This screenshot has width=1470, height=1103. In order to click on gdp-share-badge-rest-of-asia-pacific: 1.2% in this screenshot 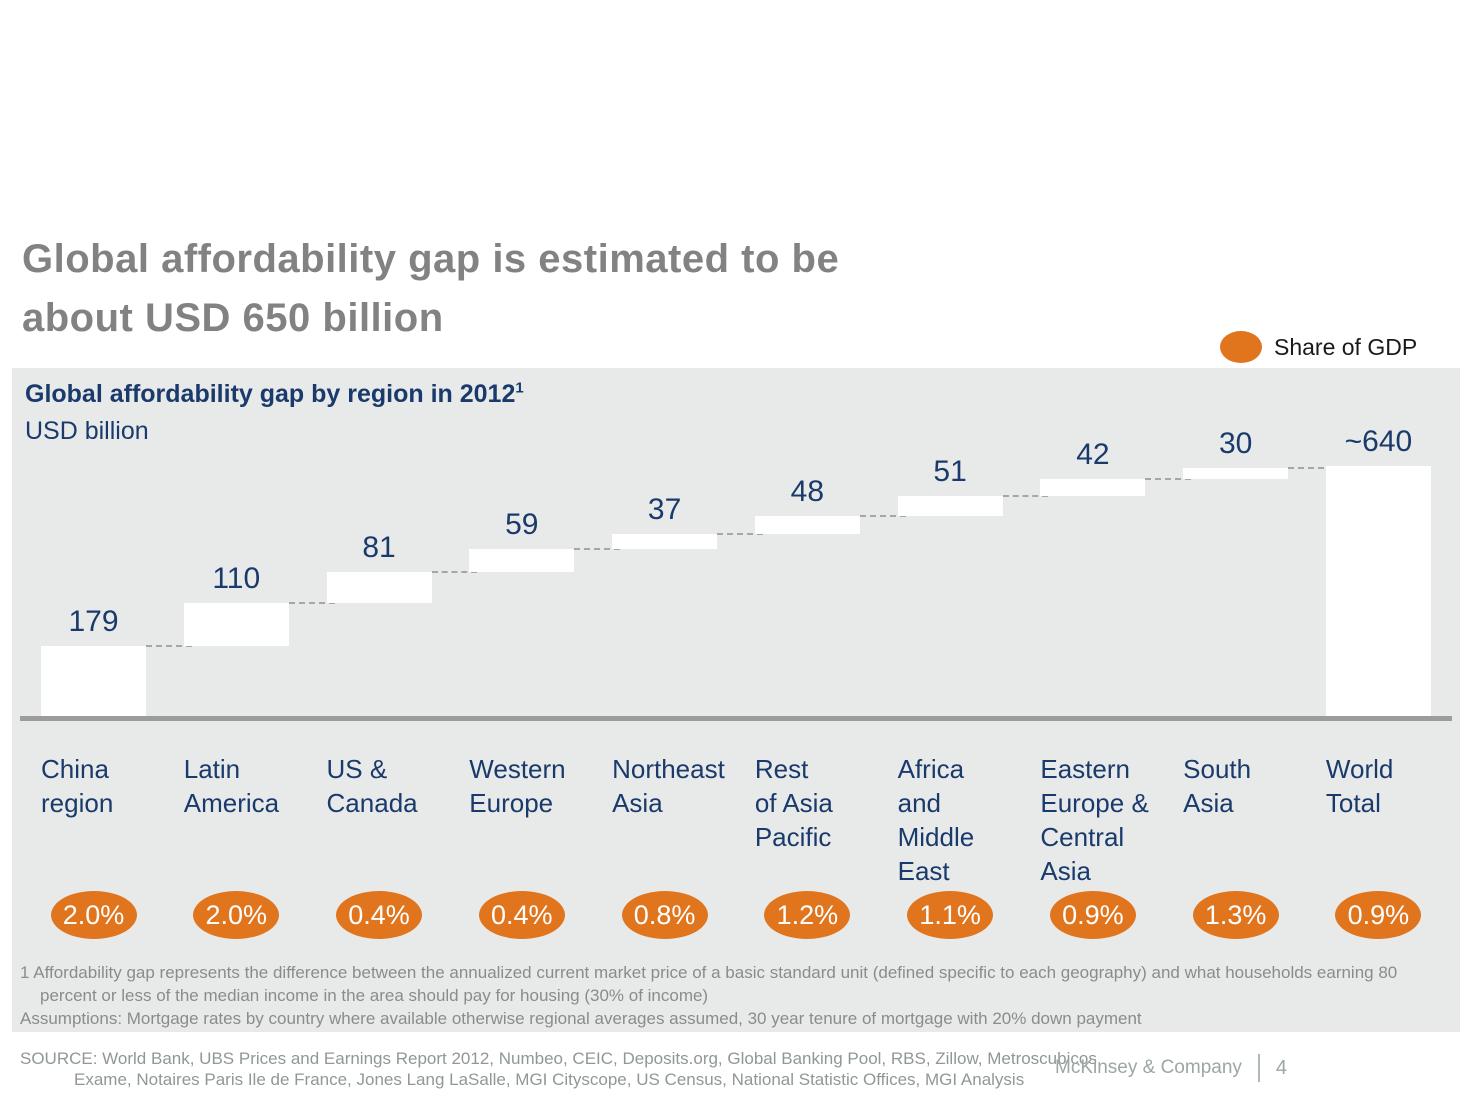, I will do `click(807, 915)`.